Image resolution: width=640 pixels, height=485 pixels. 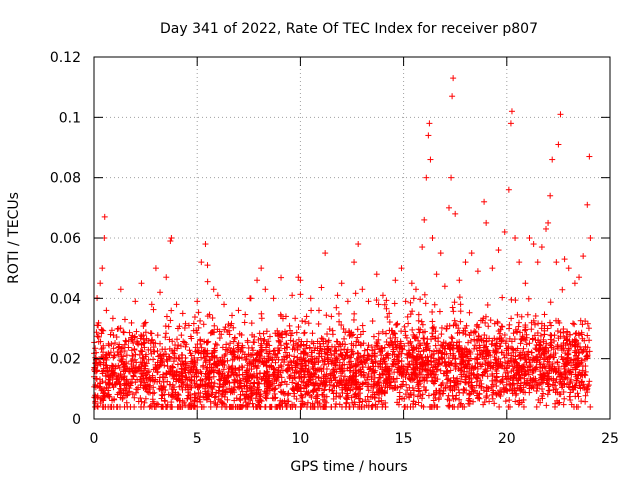 What do you see at coordinates (65, 360) in the screenshot?
I see `y-tick-label: 0.02` at bounding box center [65, 360].